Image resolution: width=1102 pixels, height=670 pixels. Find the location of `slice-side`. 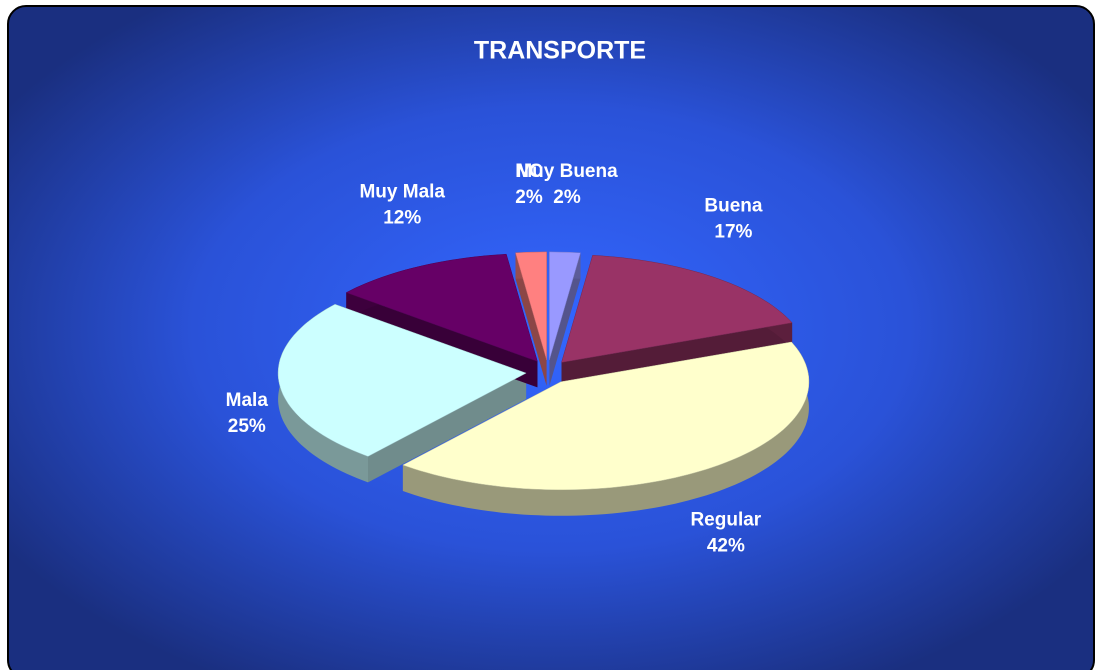

slice-side is located at coordinates (605, 429).